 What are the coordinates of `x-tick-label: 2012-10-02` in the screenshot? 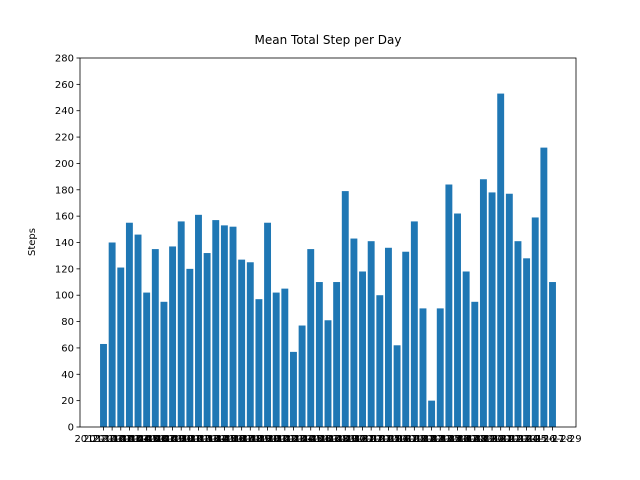 It's located at (103, 439).